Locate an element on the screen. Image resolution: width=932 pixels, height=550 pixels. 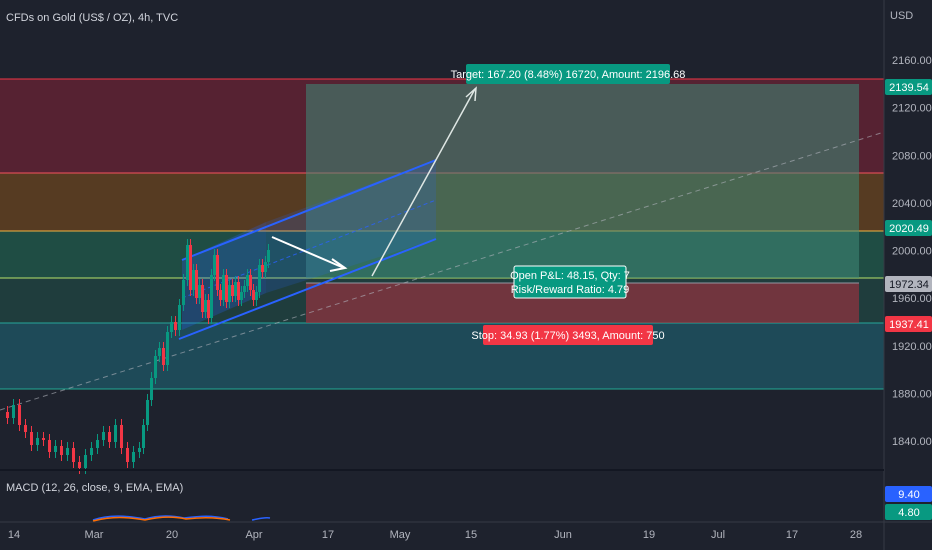
pnl-label-box is located at coordinates (570, 282).